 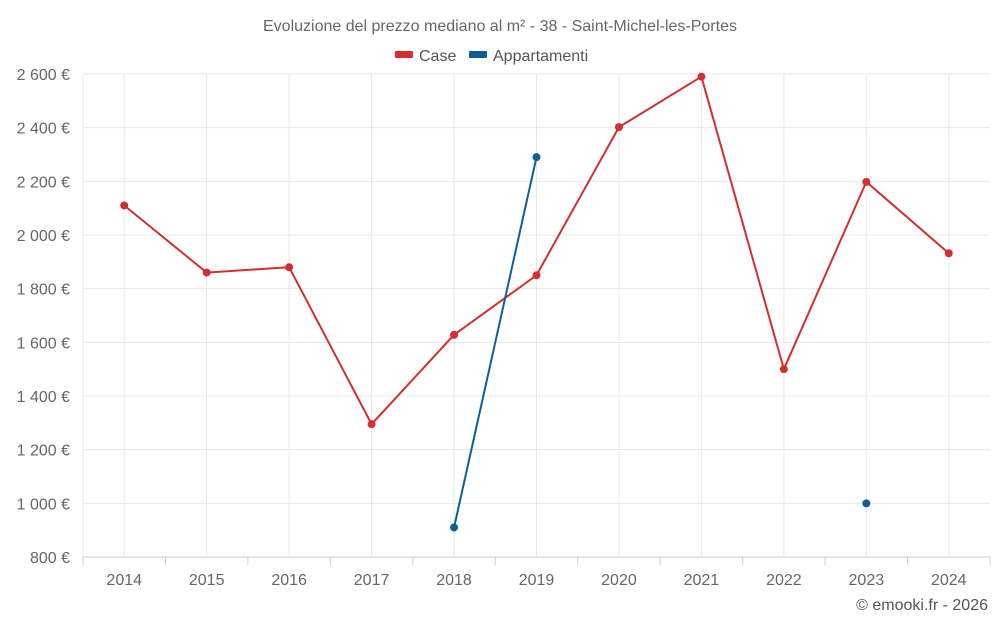 I want to click on y-tick-label: 2 400 €, so click(x=43, y=129).